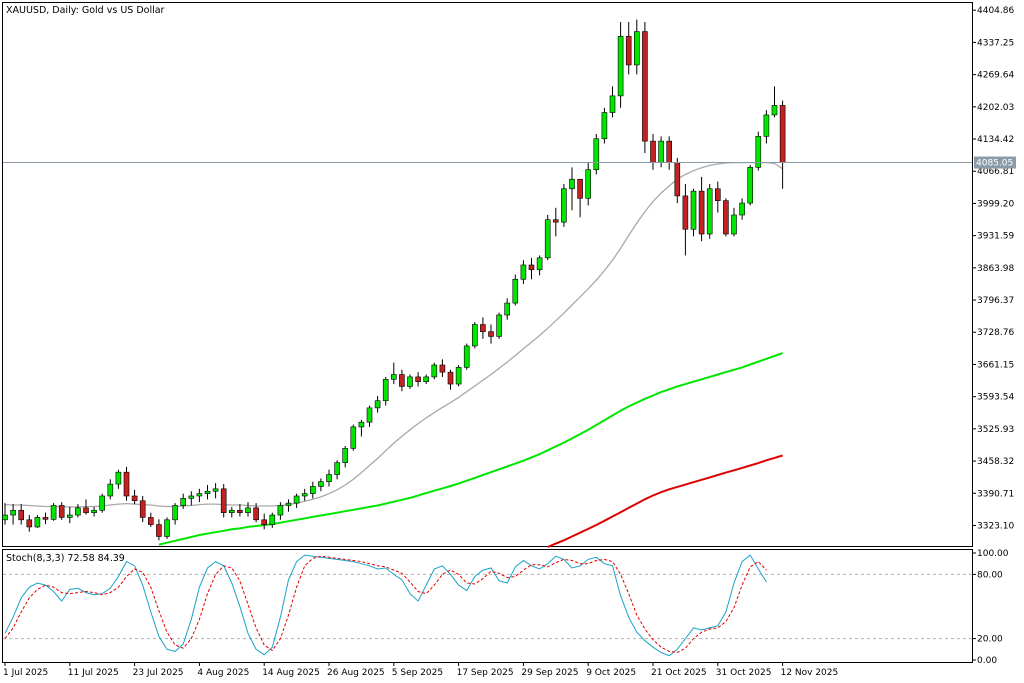  What do you see at coordinates (223, 673) in the screenshot?
I see `date-tick-label: 4 Aug 2025` at bounding box center [223, 673].